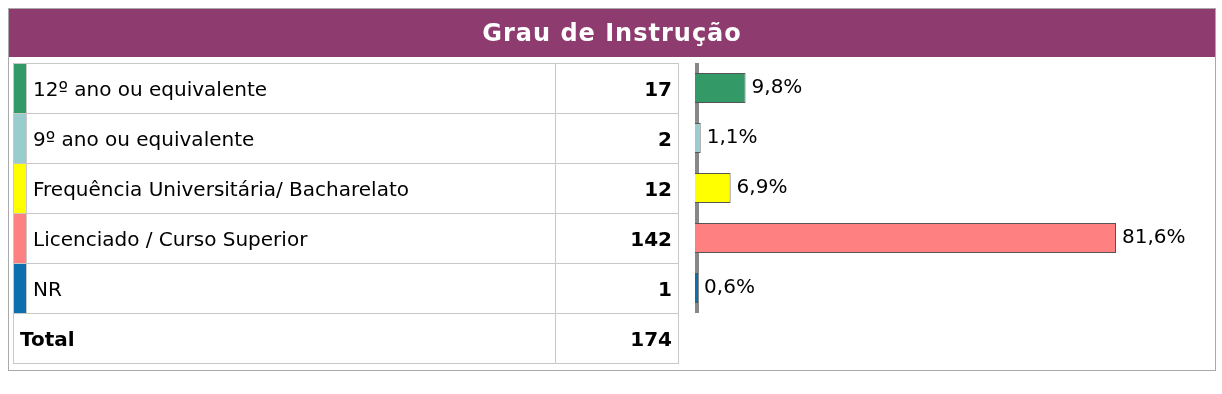  Describe the element at coordinates (617, 288) in the screenshot. I see `text: 1` at that location.